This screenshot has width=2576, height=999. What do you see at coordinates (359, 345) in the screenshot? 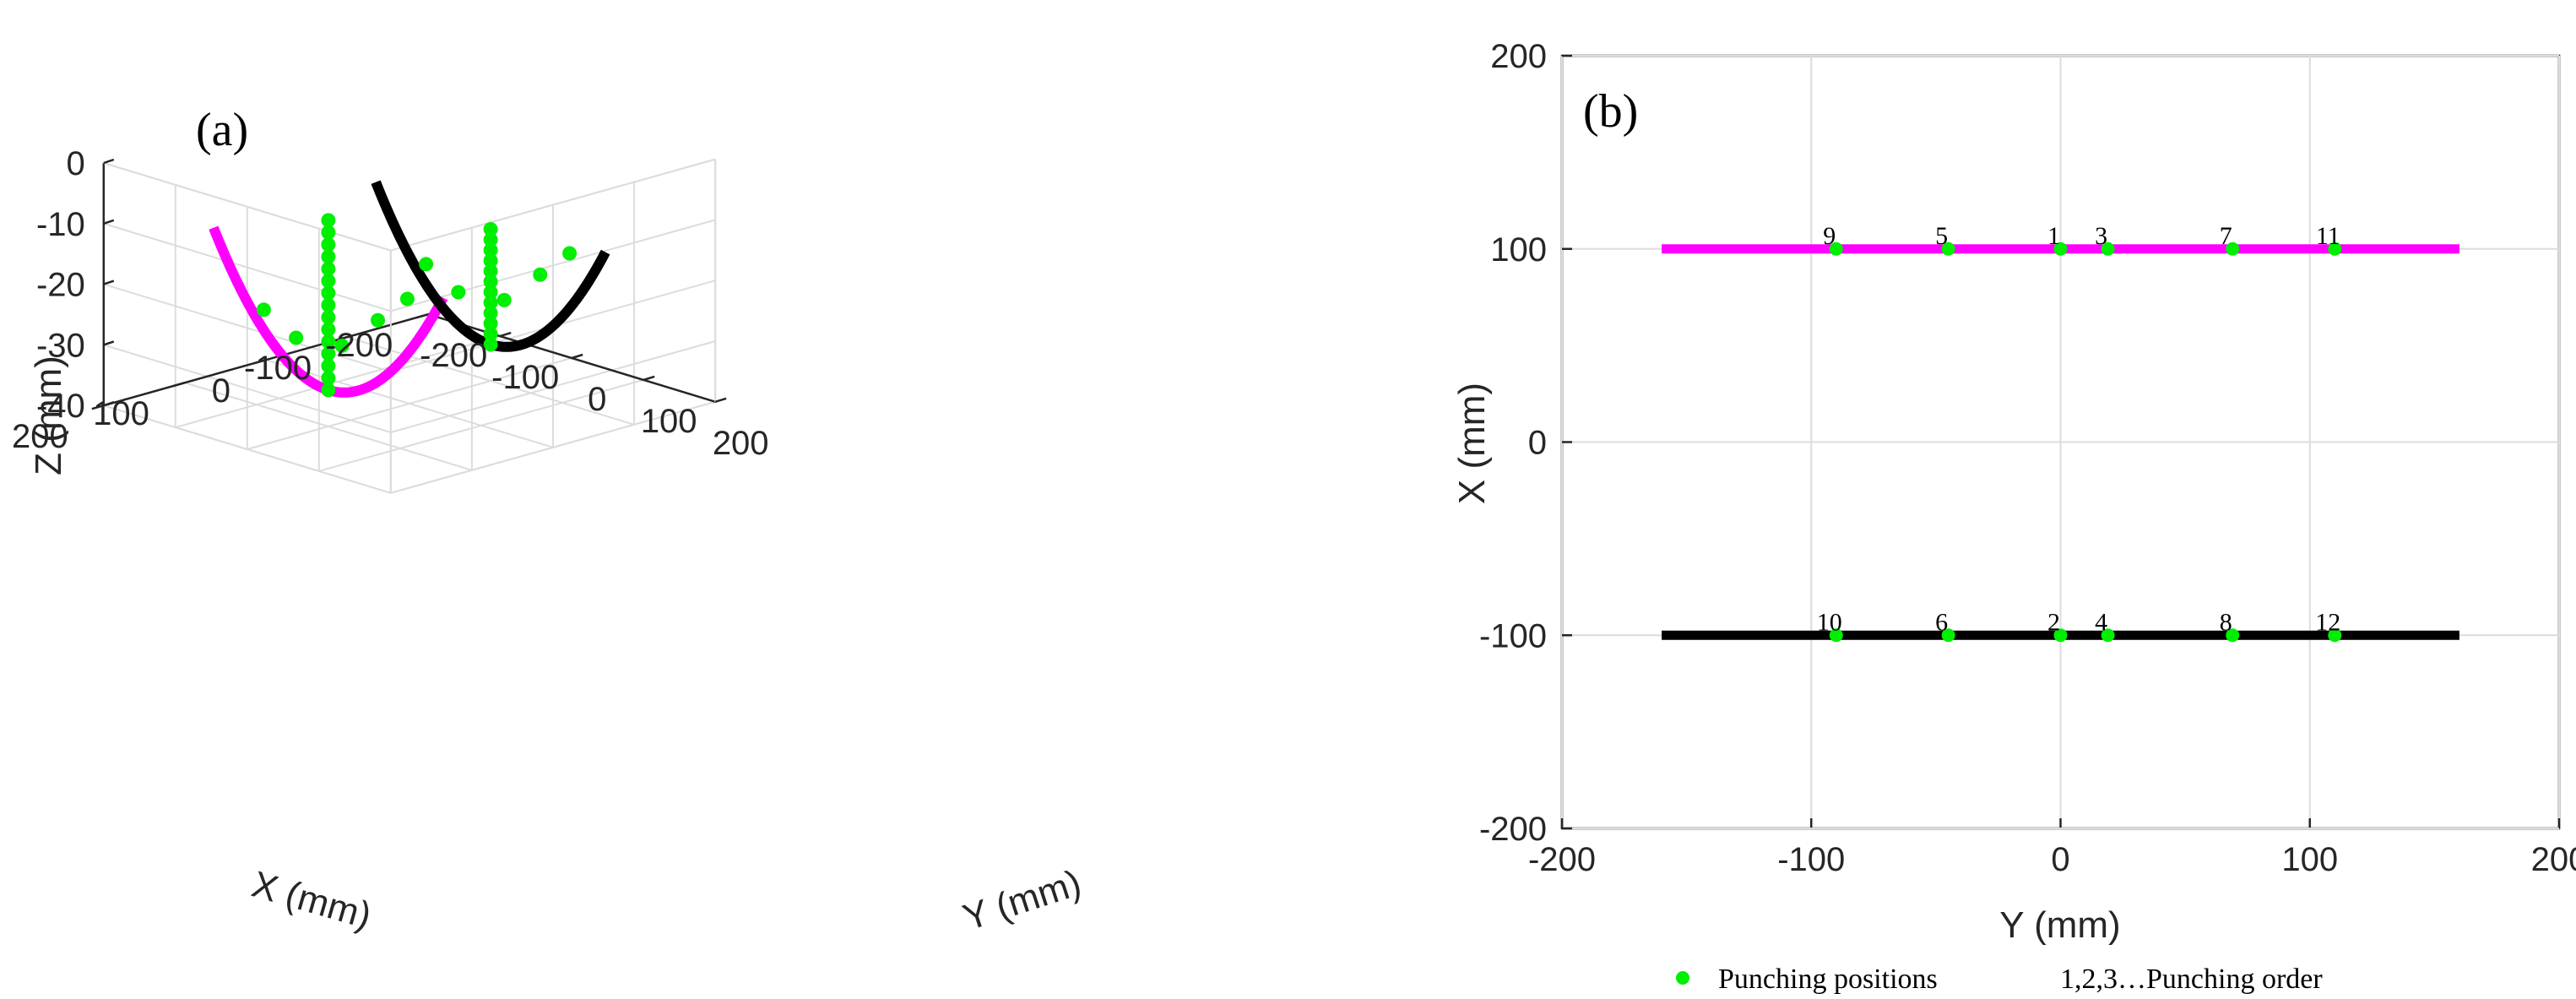
I see `x-tick-label: -200` at bounding box center [359, 345].